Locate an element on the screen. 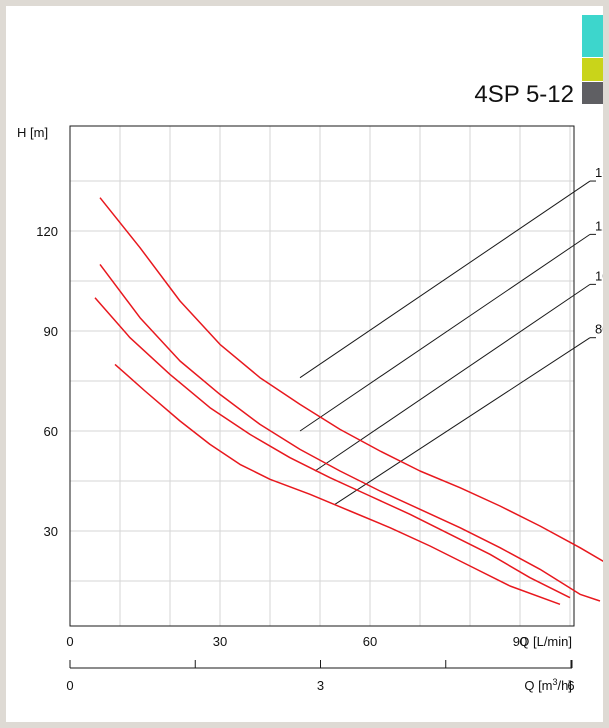  x-axis-label: Q [L/min] is located at coordinates (545, 641).